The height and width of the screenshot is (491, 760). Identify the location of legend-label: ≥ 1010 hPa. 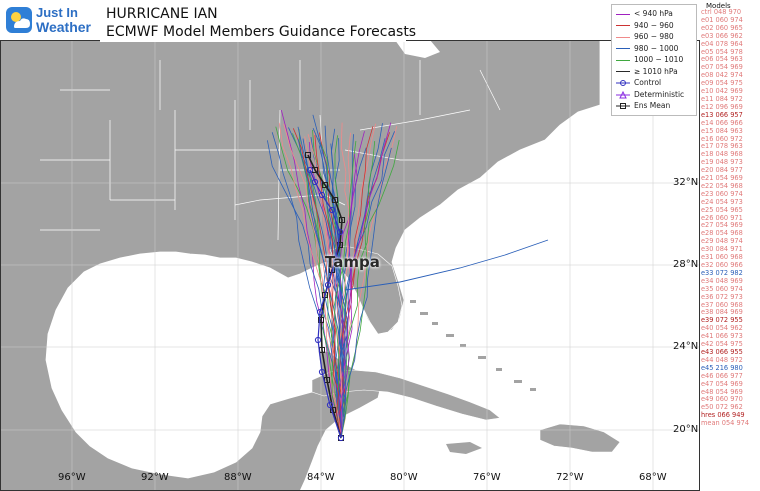
(656, 71).